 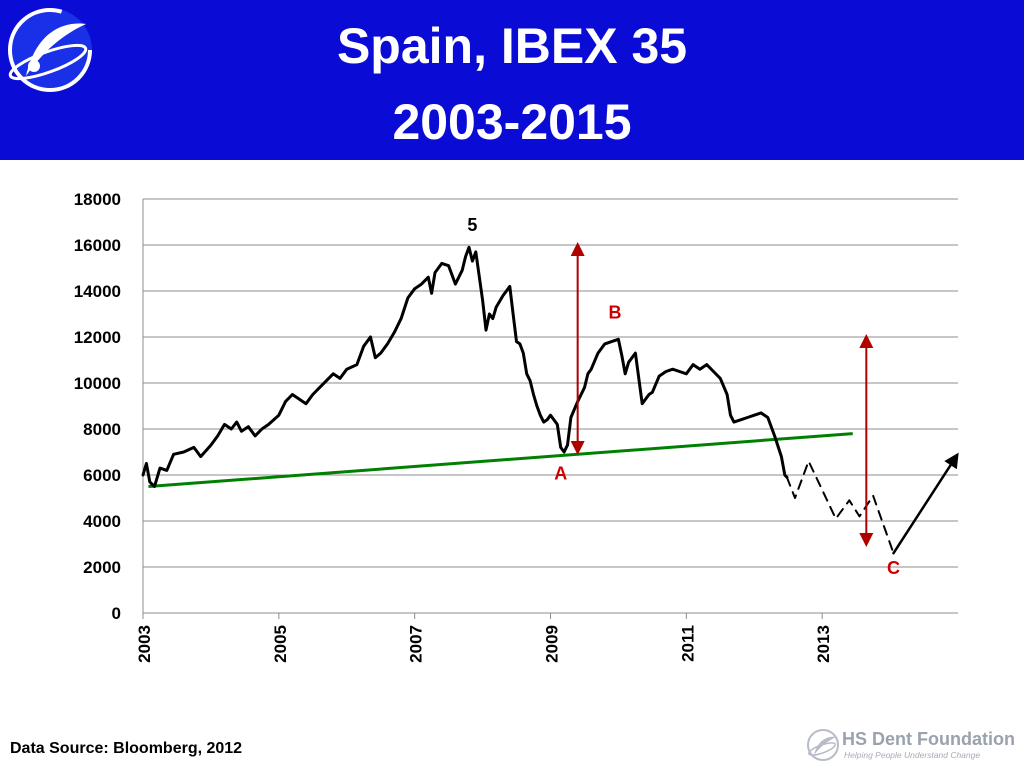 I want to click on page-title: Spain, IBEX 35, so click(x=512, y=46).